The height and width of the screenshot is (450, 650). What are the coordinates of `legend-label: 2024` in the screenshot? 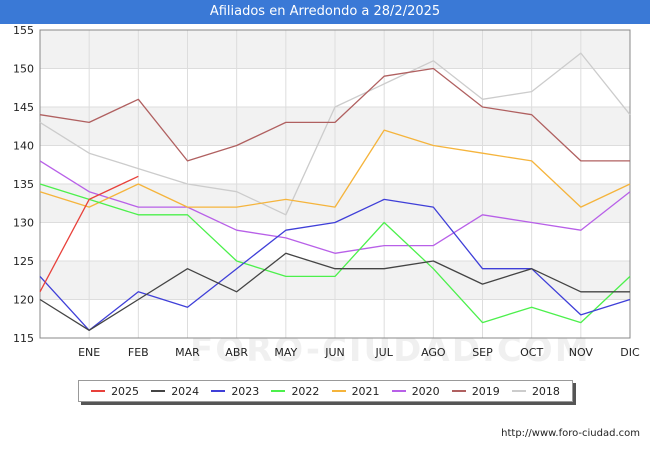 It's located at (185, 391).